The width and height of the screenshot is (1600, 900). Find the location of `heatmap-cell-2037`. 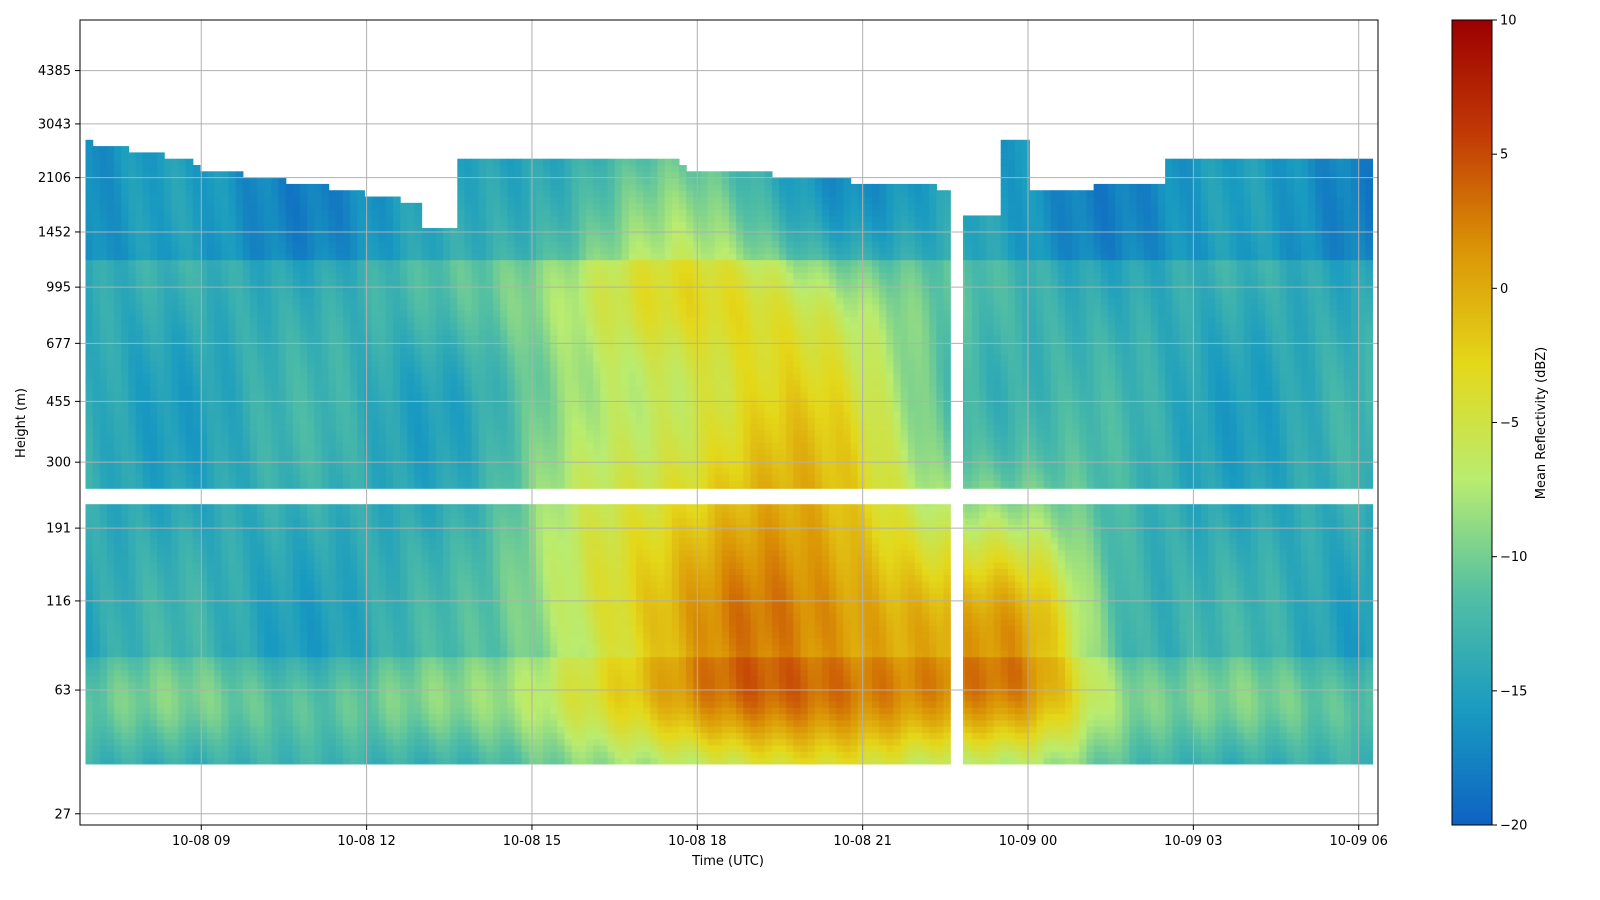

heatmap-cell-2037 is located at coordinates (239, 673).